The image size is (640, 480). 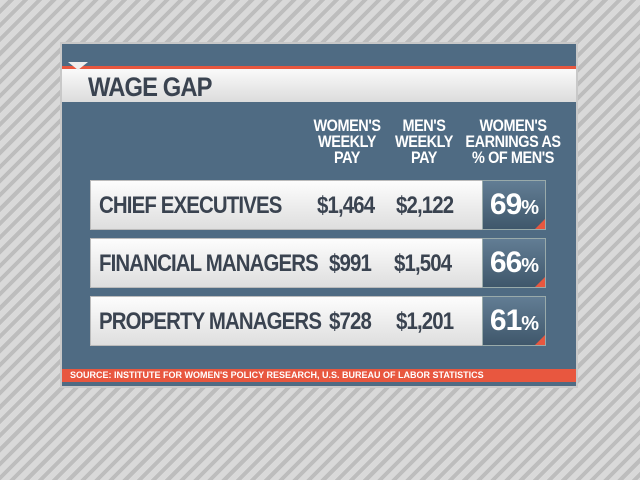 I want to click on table-row: PROPERTY MANAGERS $728 $1,201 61%, so click(x=318, y=321).